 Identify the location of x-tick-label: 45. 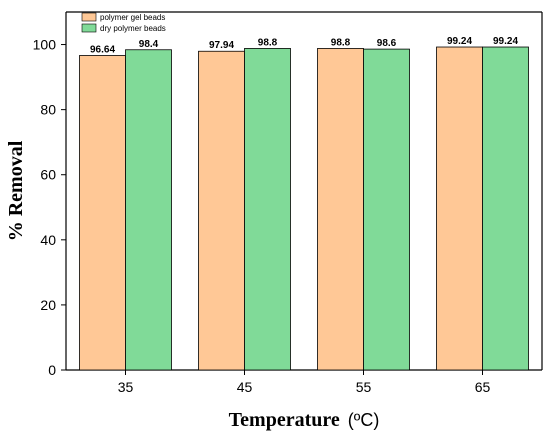
(245, 387).